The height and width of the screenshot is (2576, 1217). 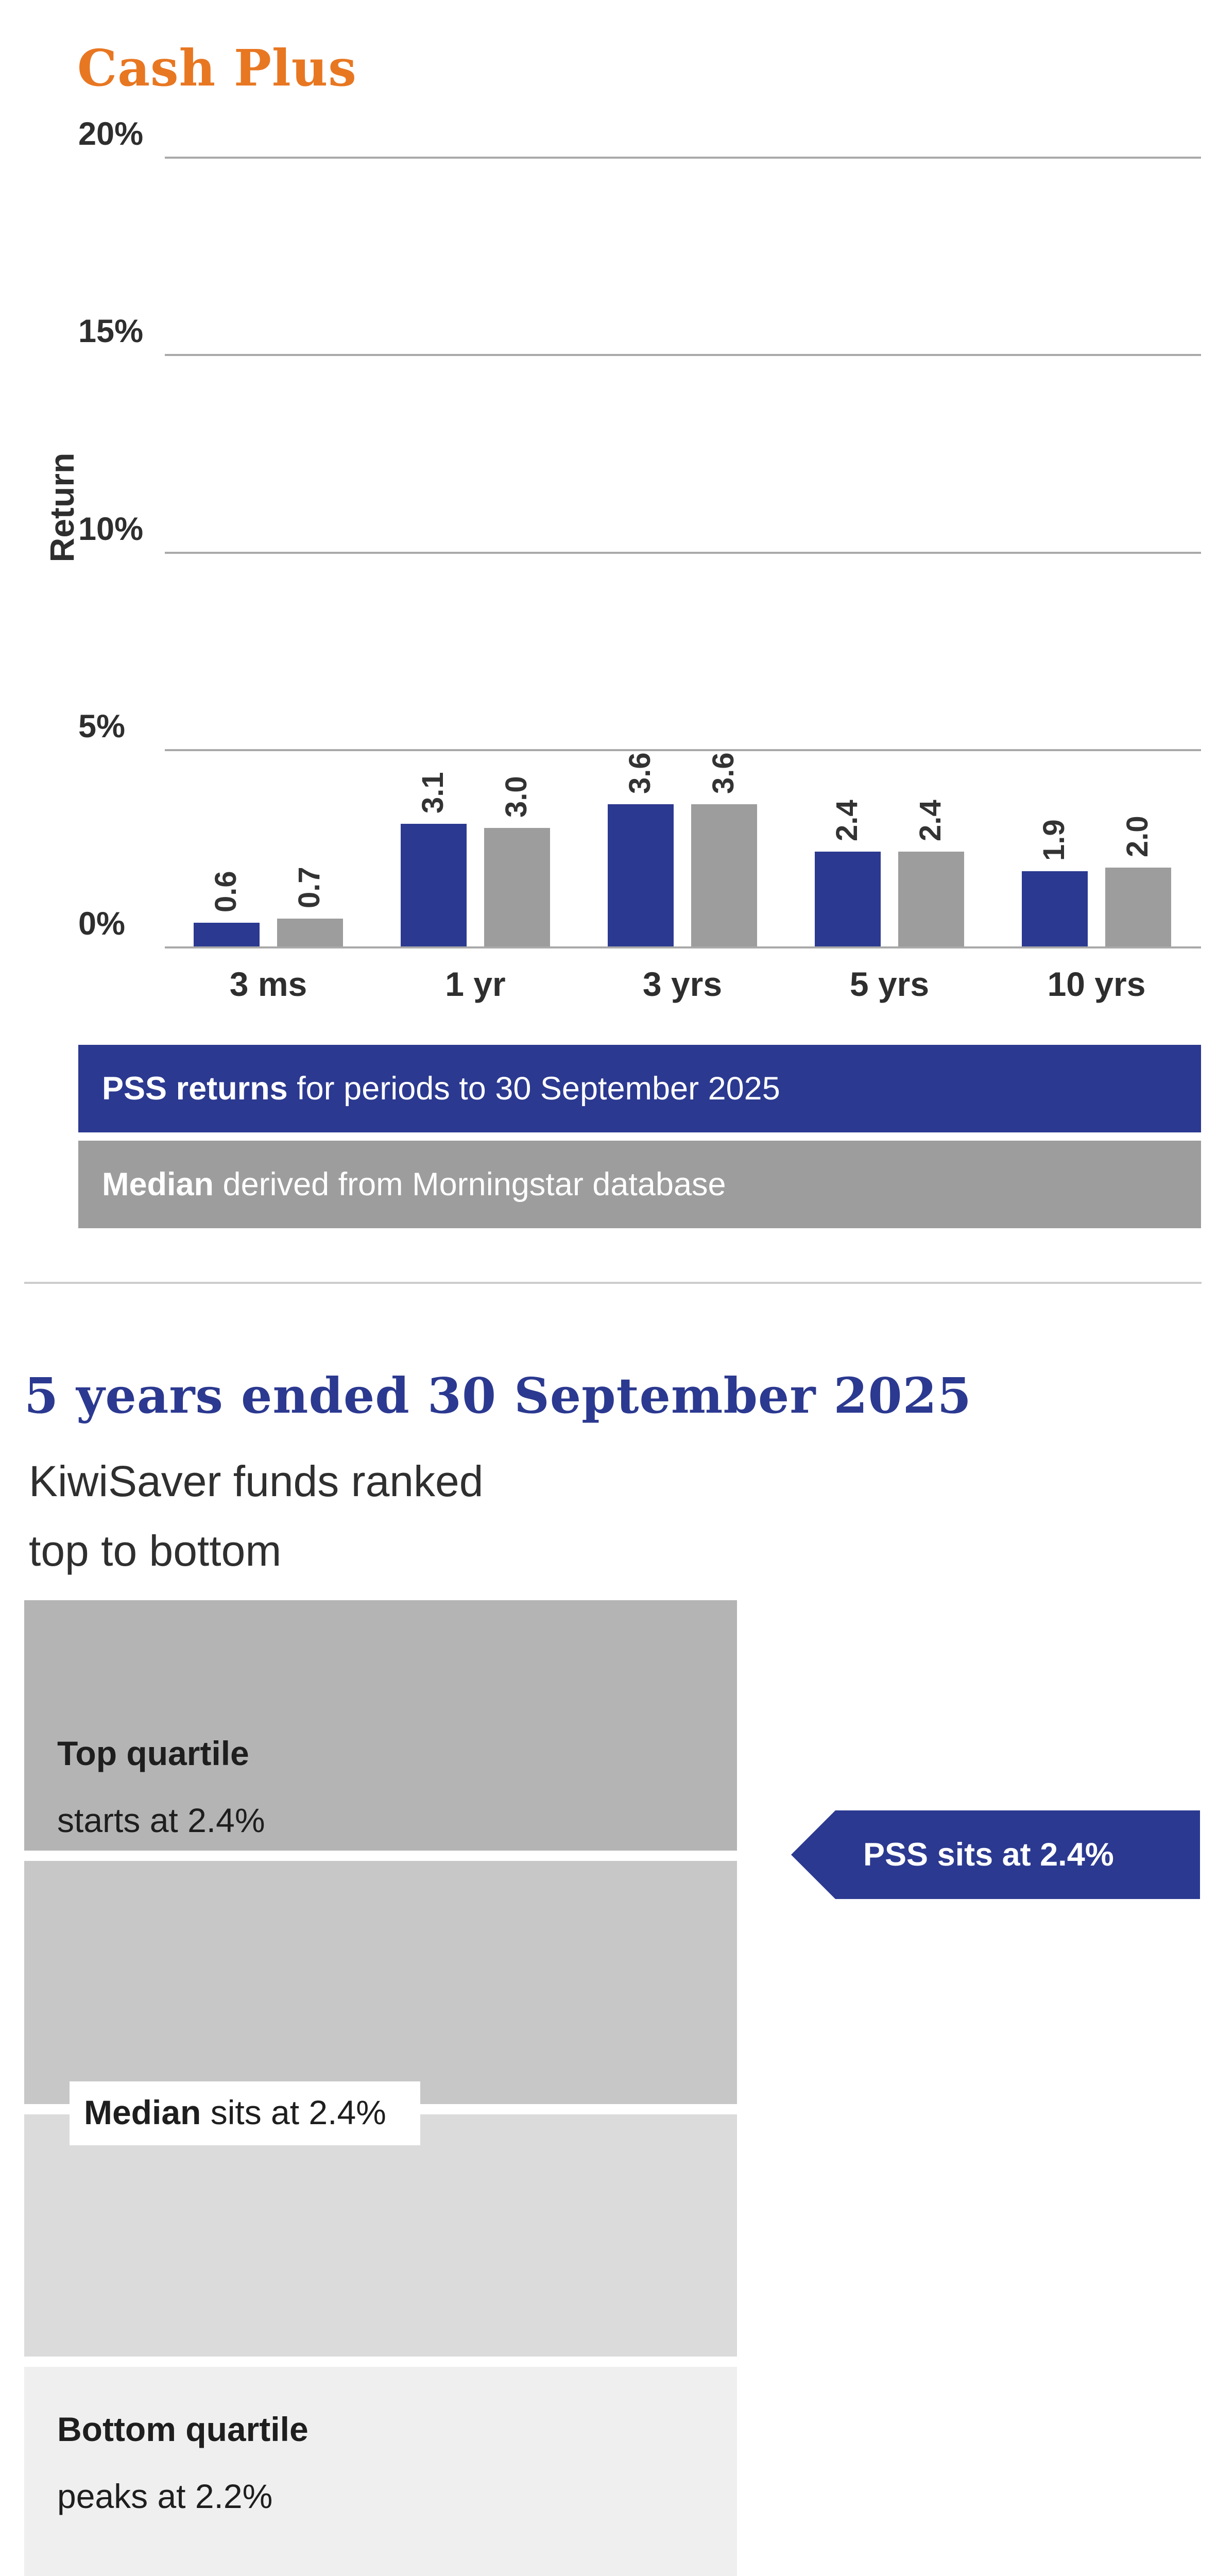 What do you see at coordinates (111, 529) in the screenshot?
I see `y-axis-tick-label: 10%` at bounding box center [111, 529].